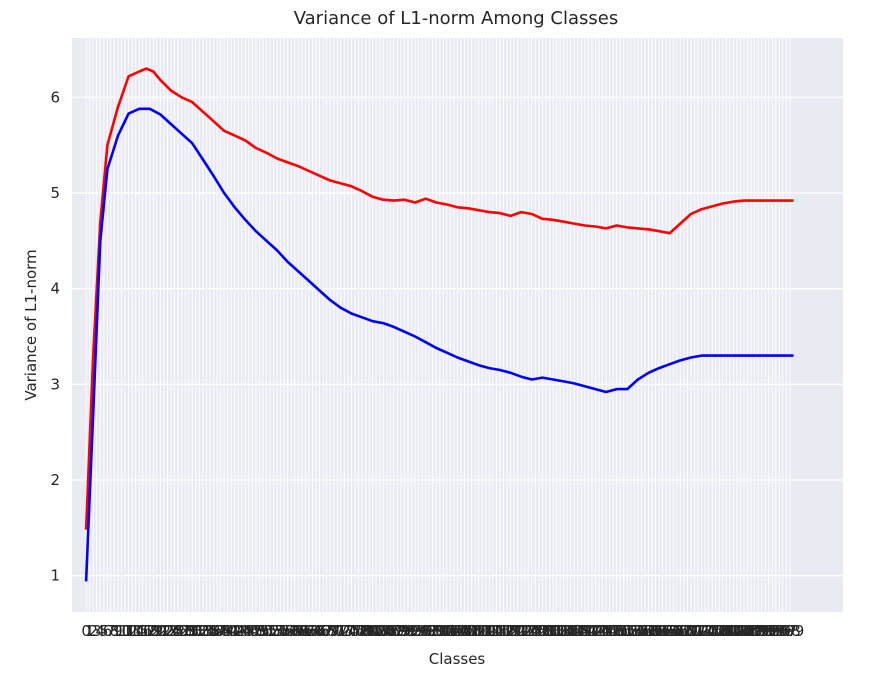 This screenshot has height=674, width=889. Describe the element at coordinates (340, 631) in the screenshot. I see `x-tick-label: 72` at that location.